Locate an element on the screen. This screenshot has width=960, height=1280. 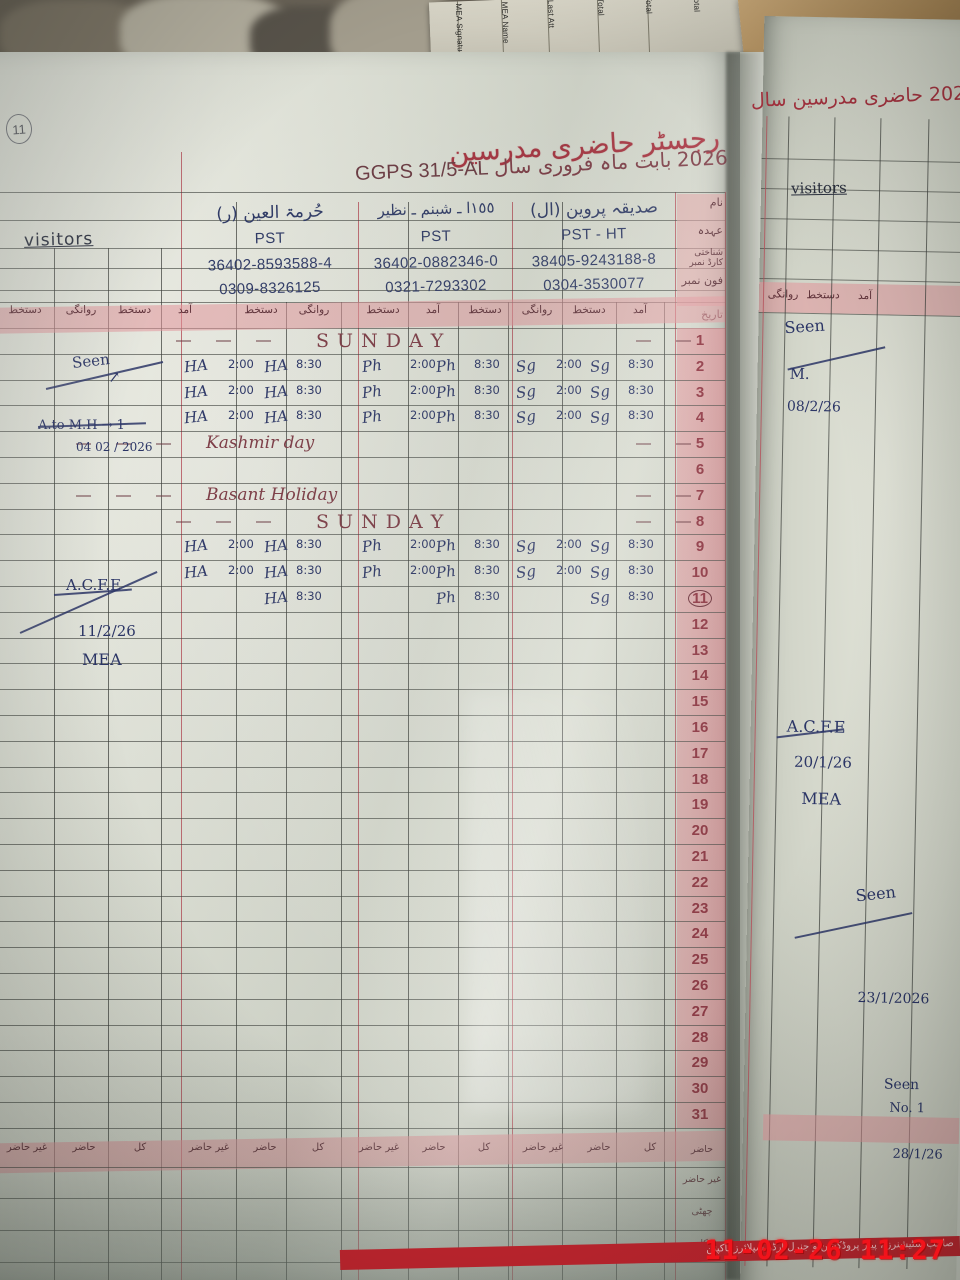
date-cell-17: 17 is located at coordinates (700, 753).